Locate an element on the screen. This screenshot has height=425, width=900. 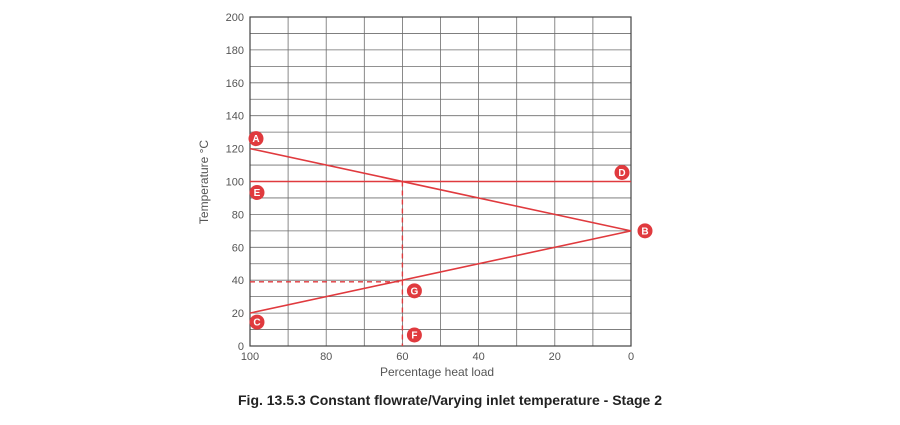
x-tick-label: 20 is located at coordinates (555, 357).